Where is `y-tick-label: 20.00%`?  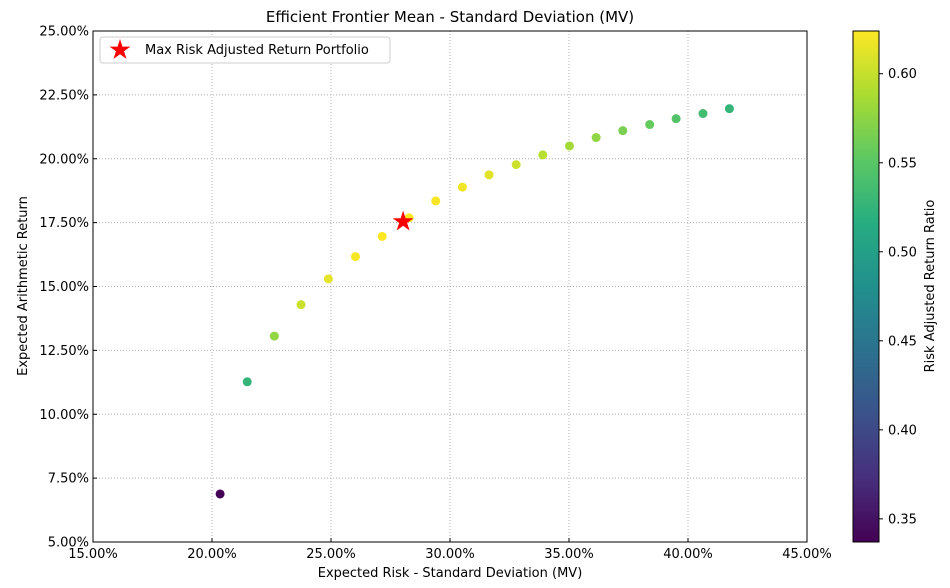 y-tick-label: 20.00% is located at coordinates (64, 159).